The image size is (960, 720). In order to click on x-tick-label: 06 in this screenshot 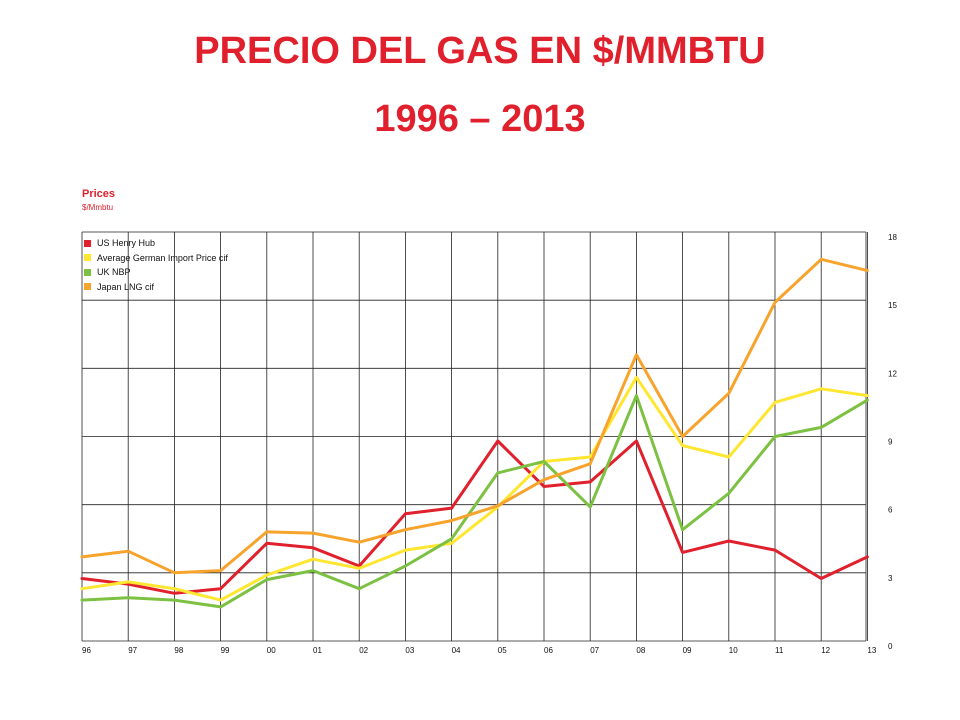, I will do `click(548, 650)`.